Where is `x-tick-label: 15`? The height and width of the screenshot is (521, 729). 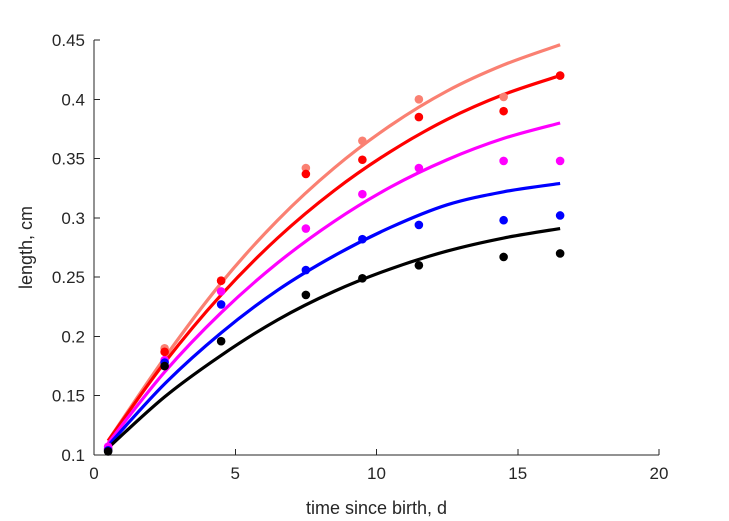 x-tick-label: 15 is located at coordinates (517, 473).